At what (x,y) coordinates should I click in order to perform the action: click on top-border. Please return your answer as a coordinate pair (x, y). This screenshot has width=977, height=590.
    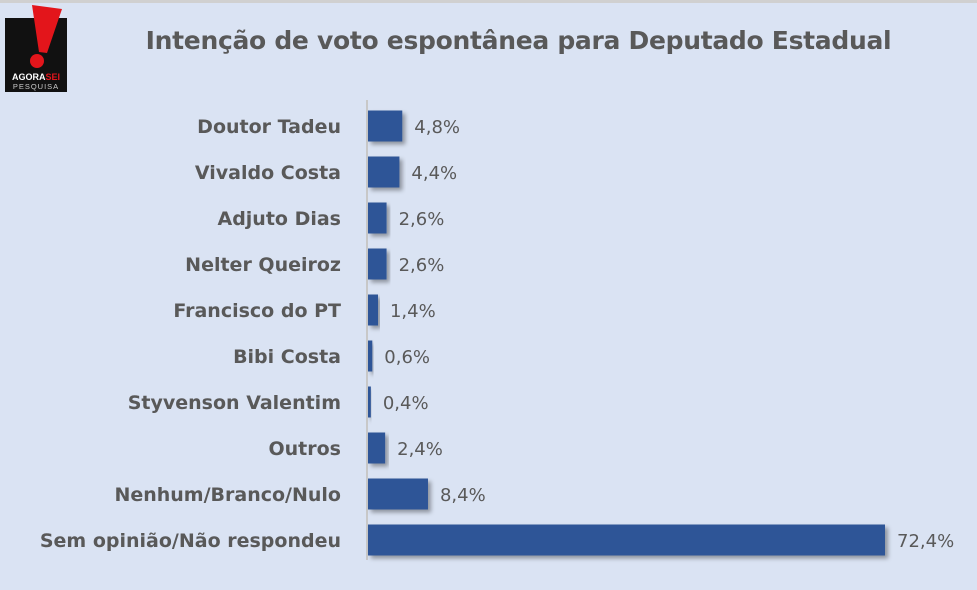
    Looking at the image, I should click on (488, 1).